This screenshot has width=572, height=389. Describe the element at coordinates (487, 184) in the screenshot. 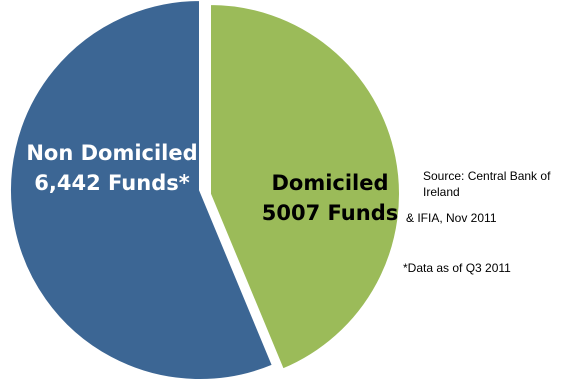

I see `source-note-line-1: Source: Central Bank of Ireland` at that location.